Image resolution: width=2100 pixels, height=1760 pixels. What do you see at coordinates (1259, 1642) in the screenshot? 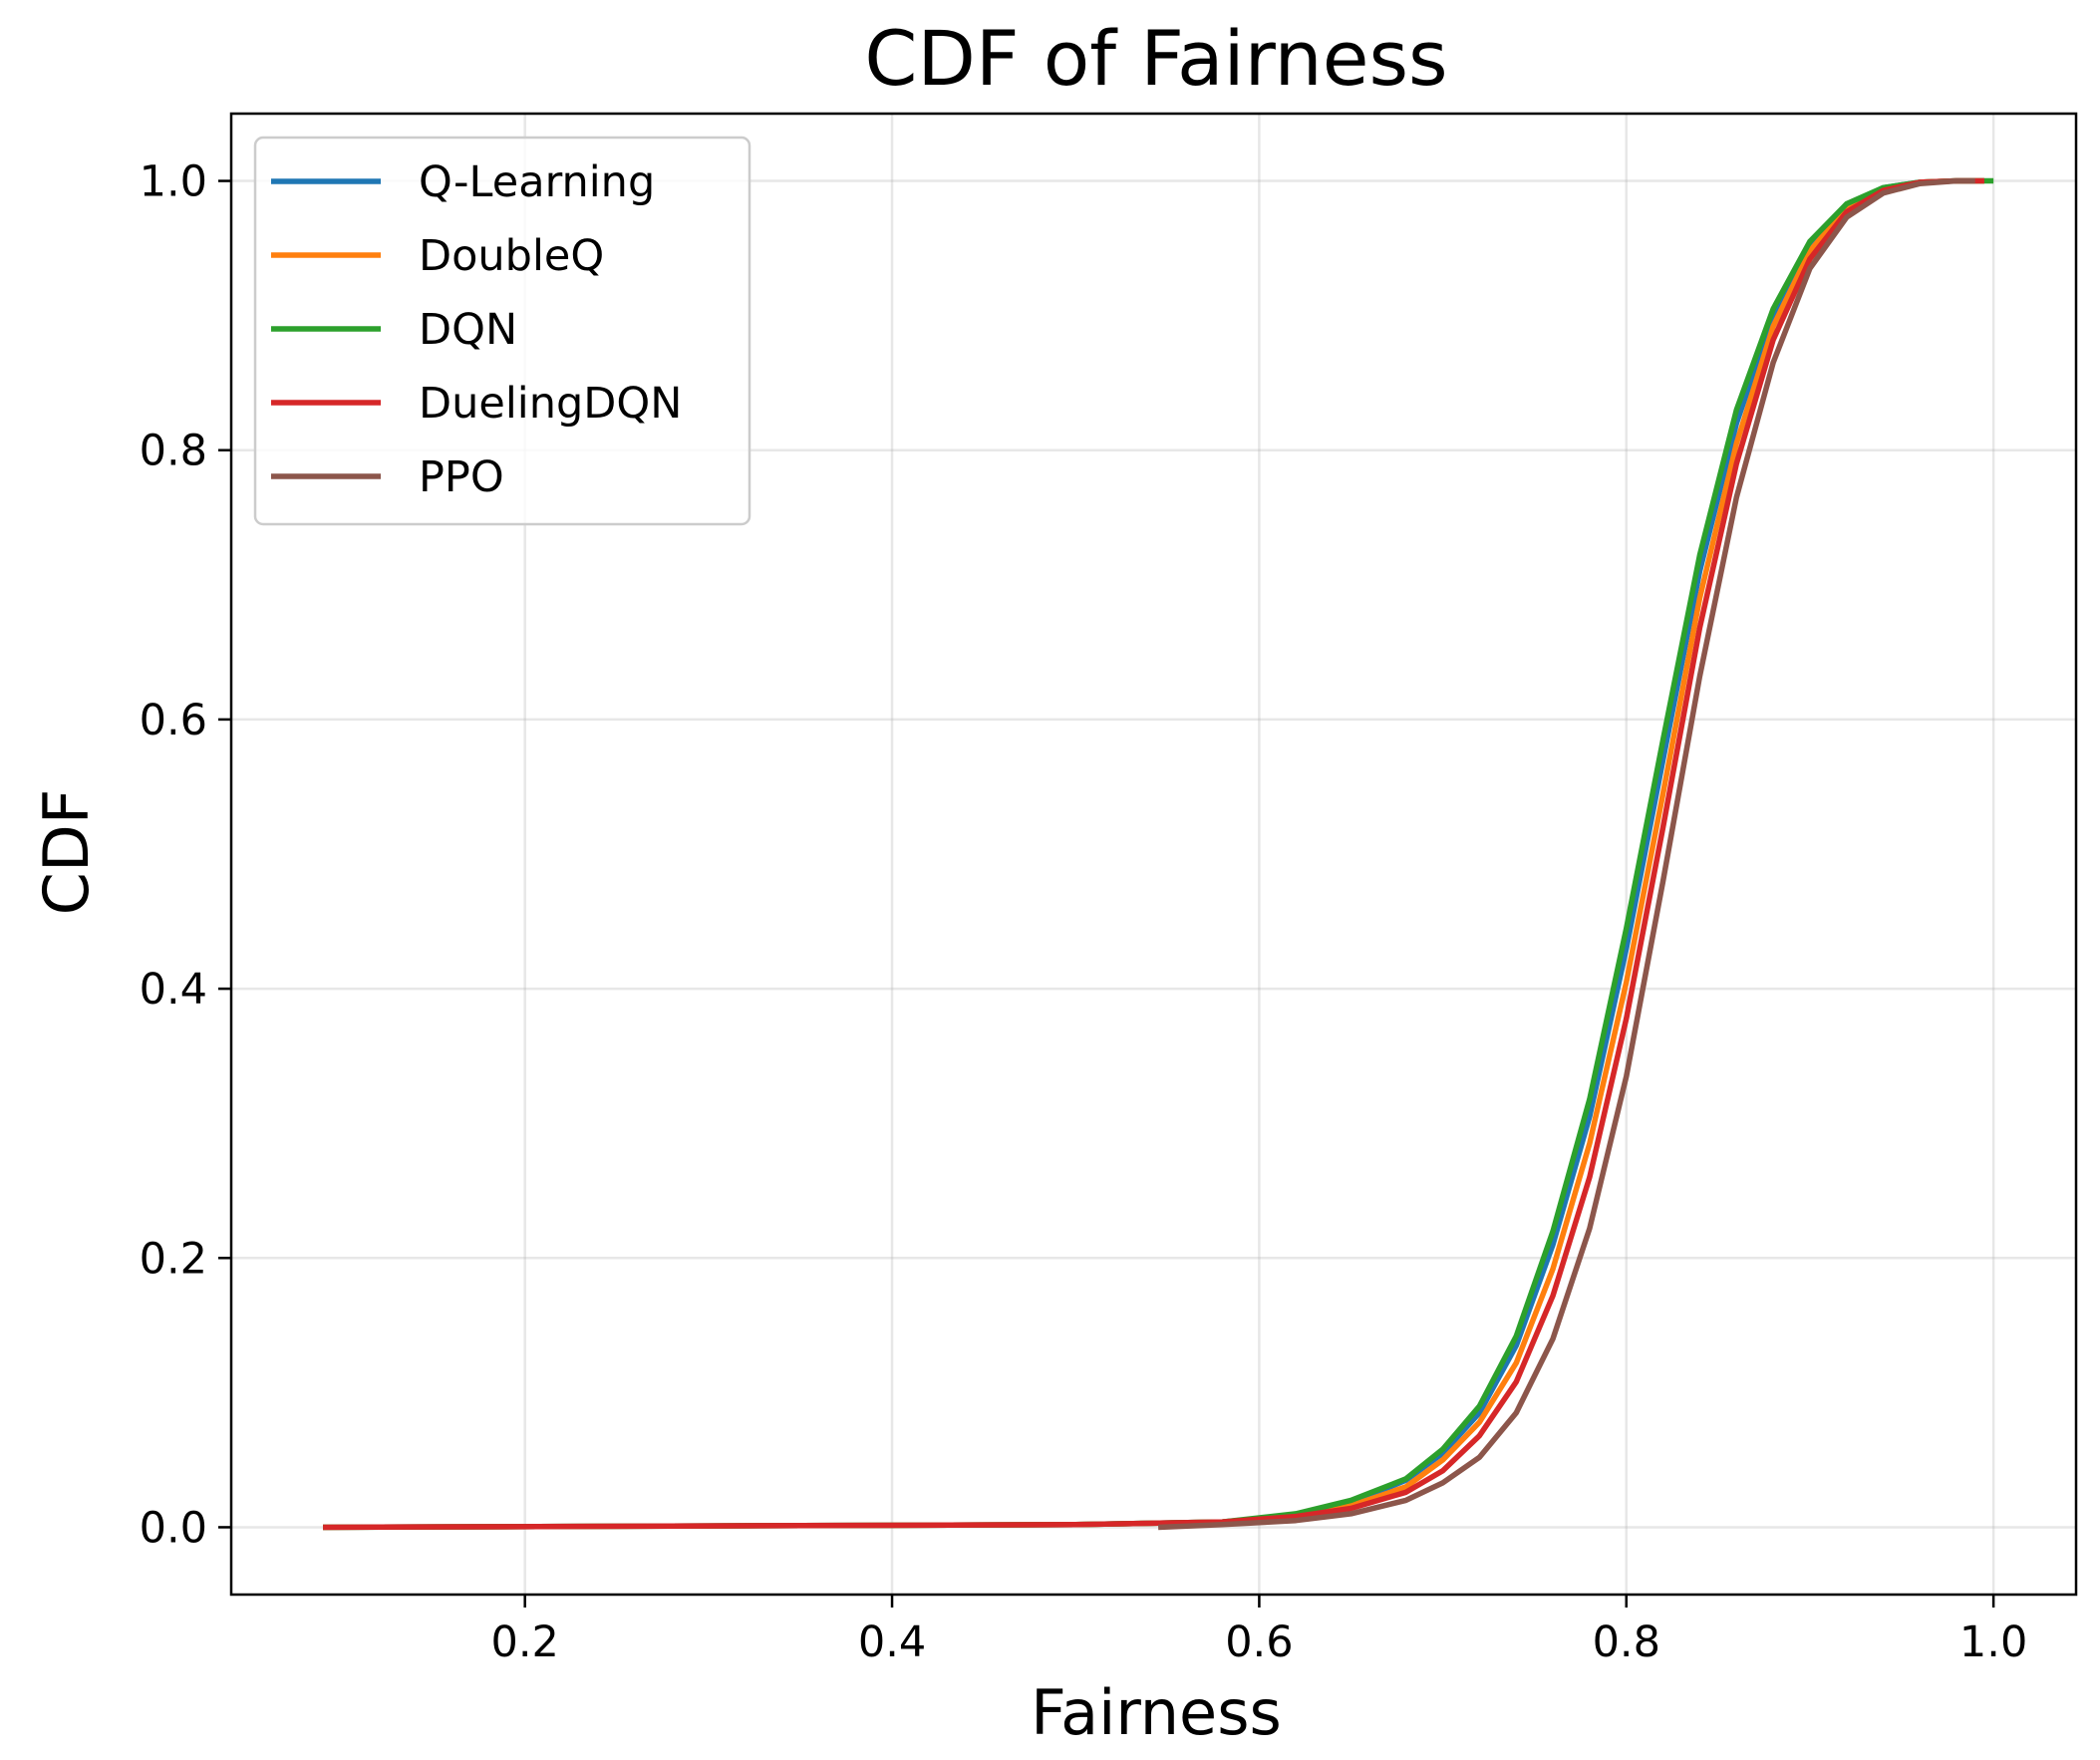
I see `x-tick-label: 0.6` at bounding box center [1259, 1642].